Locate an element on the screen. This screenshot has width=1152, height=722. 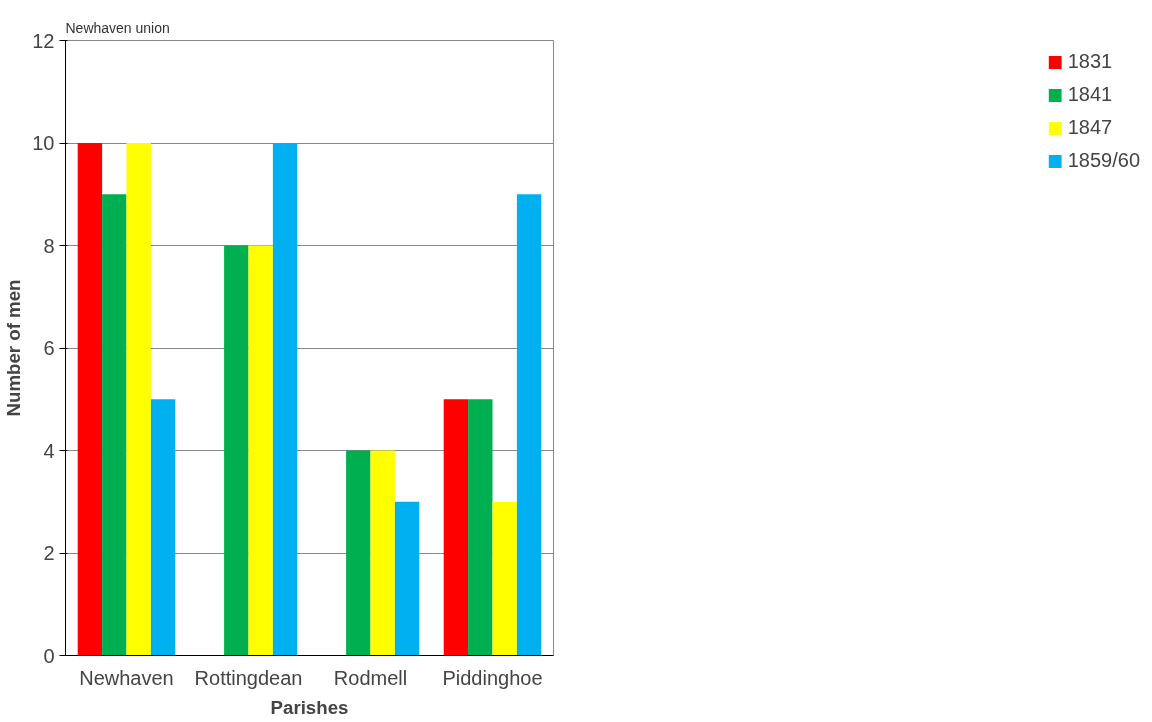
y-axis-title: Number of men is located at coordinates (14, 348).